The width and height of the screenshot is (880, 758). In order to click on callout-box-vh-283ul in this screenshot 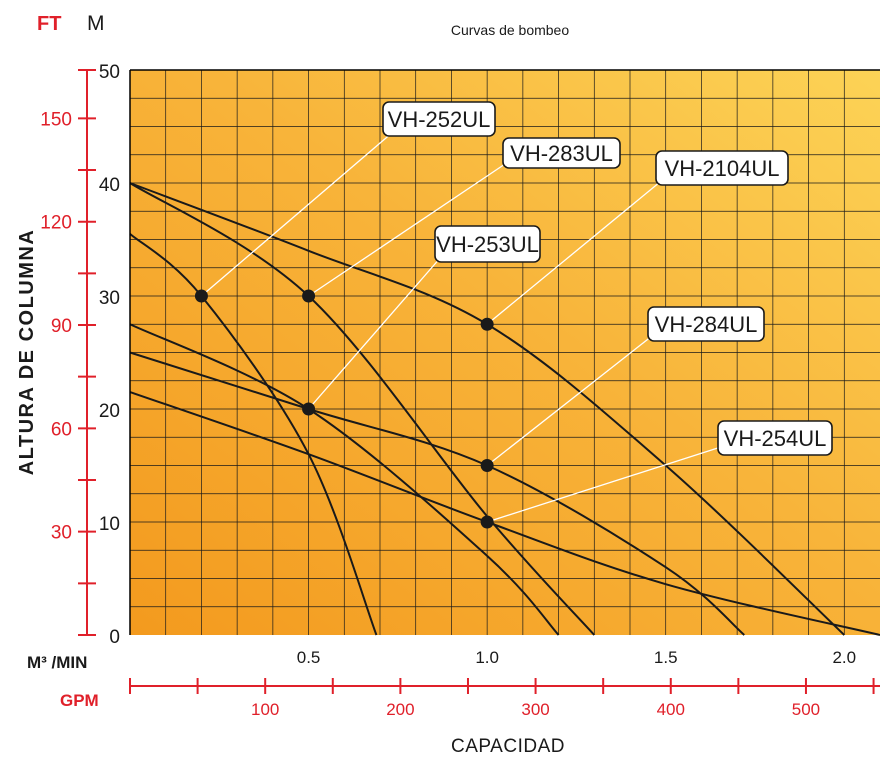, I will do `click(561, 153)`.